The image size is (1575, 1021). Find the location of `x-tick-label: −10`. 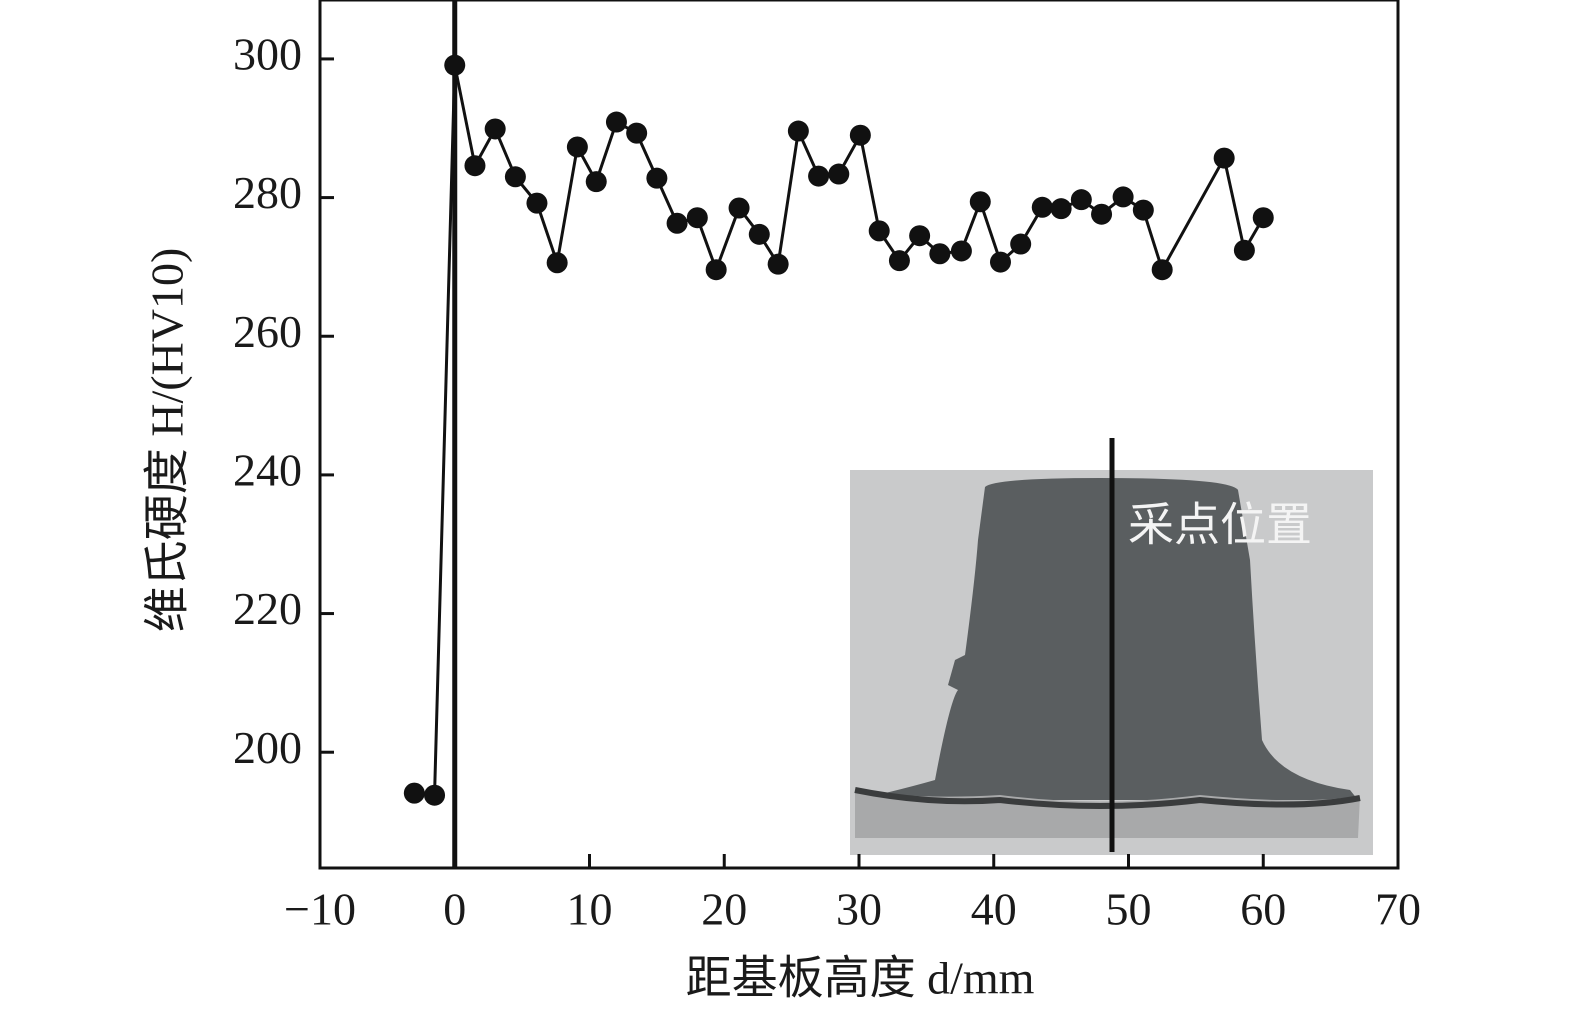

x-tick-label: −10 is located at coordinates (320, 909).